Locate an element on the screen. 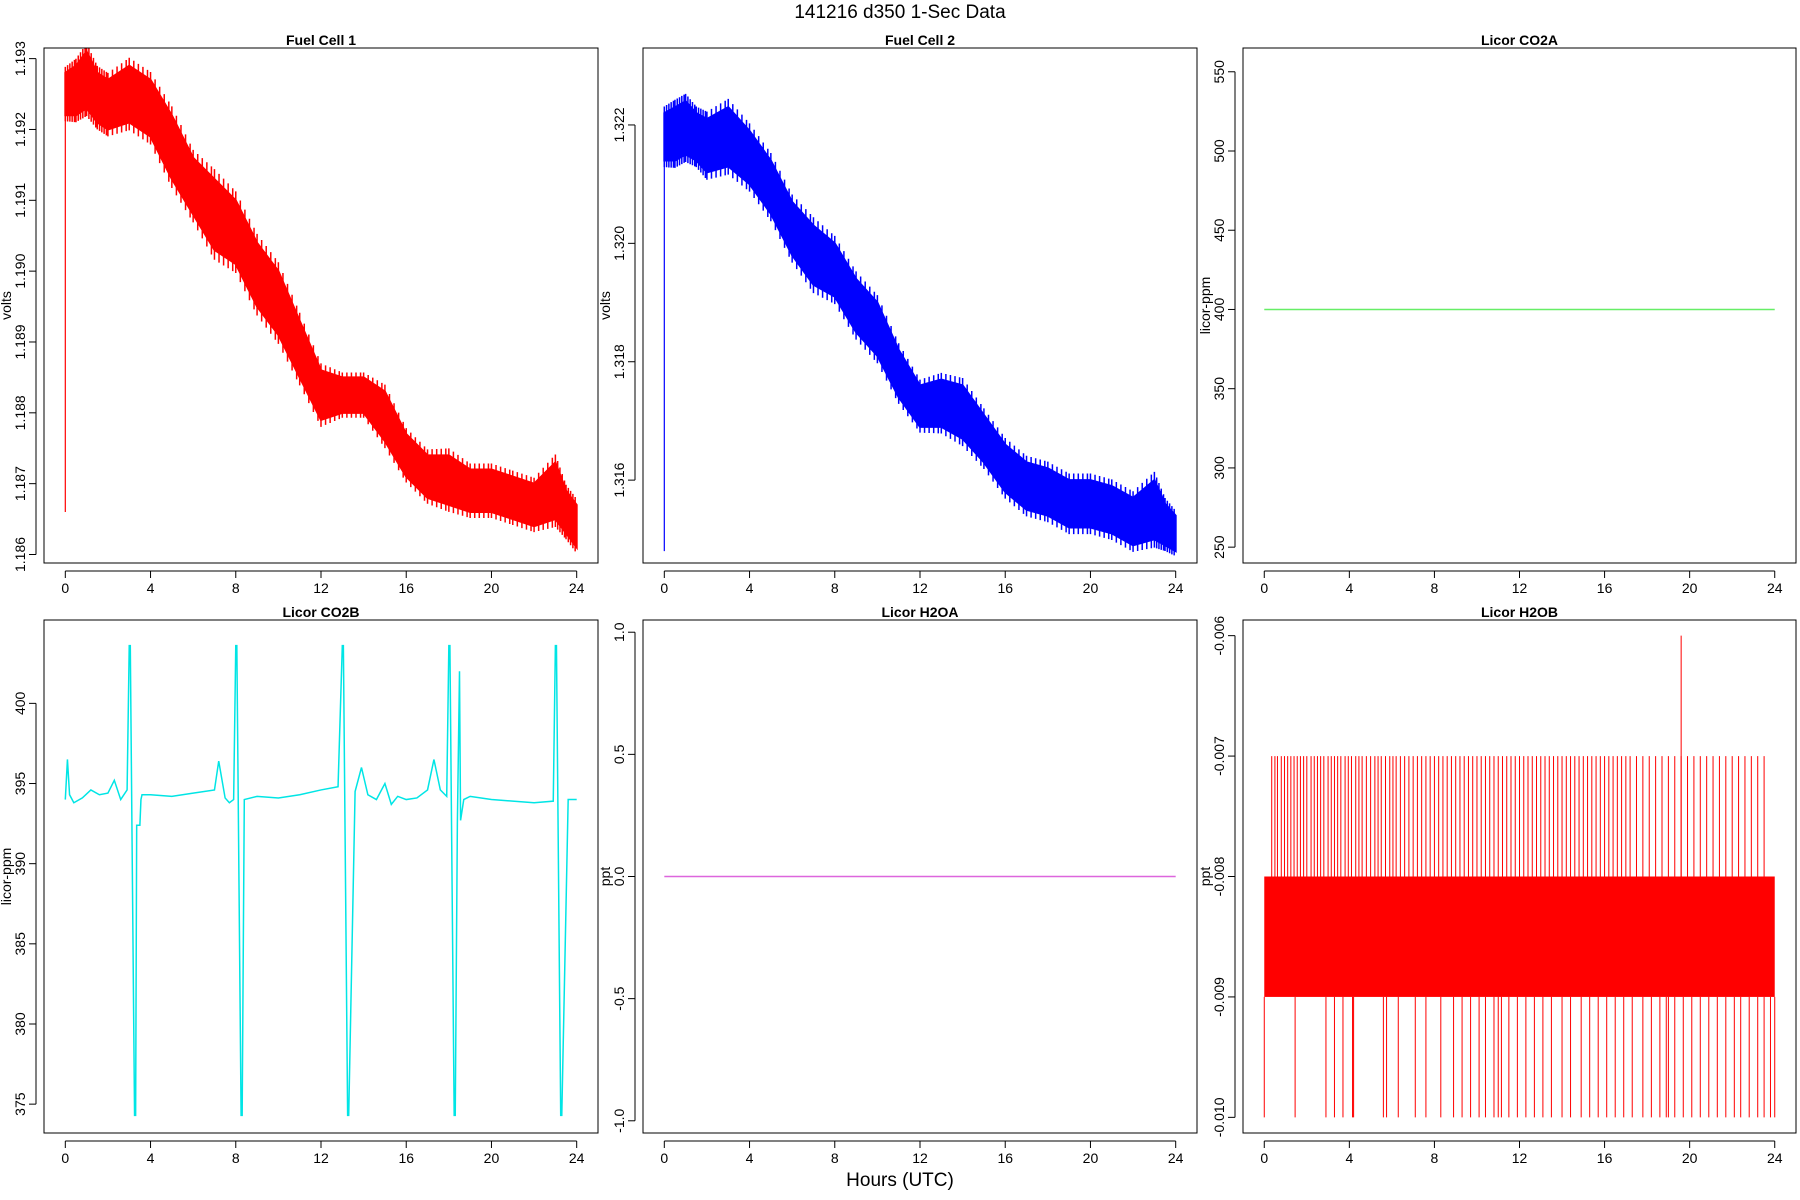  y-tick-label: 1.191 is located at coordinates (20, 200).